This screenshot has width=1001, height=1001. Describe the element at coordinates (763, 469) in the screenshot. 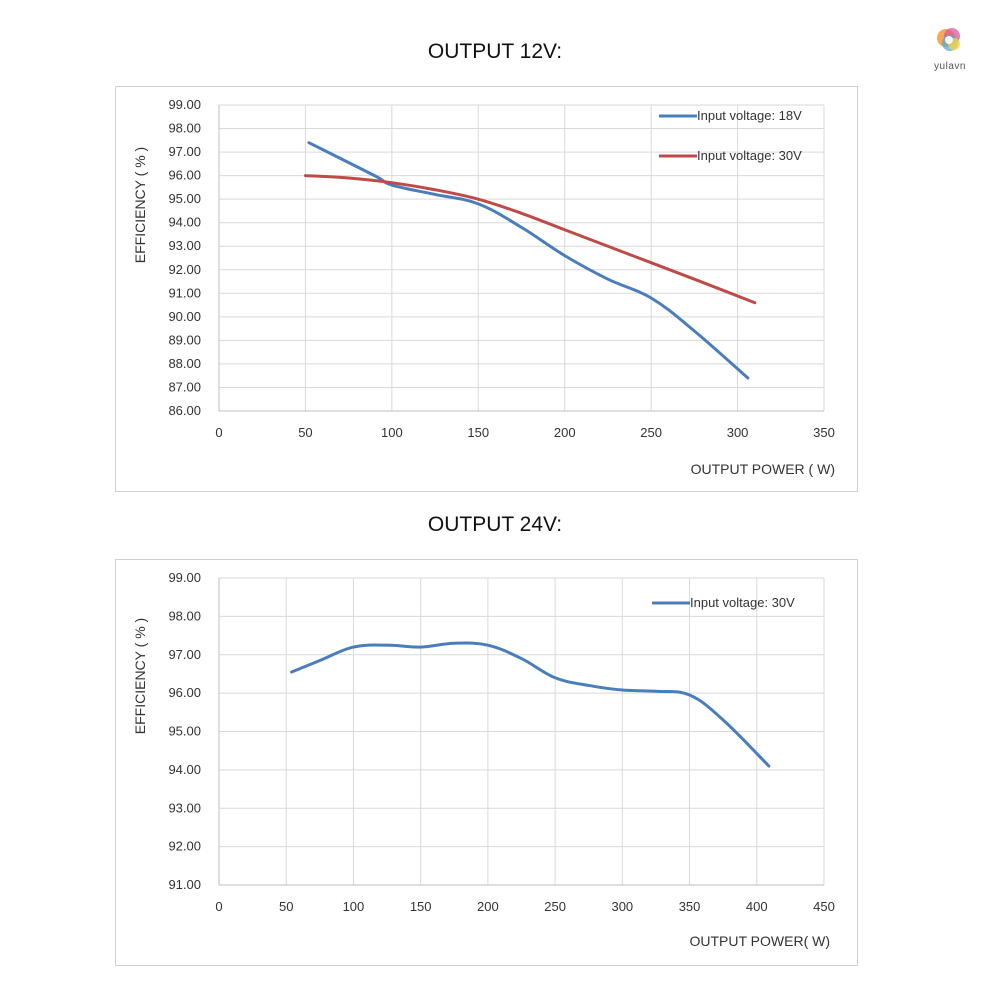

I see `x-axis-label: OUTPUT POWER ( W)` at that location.